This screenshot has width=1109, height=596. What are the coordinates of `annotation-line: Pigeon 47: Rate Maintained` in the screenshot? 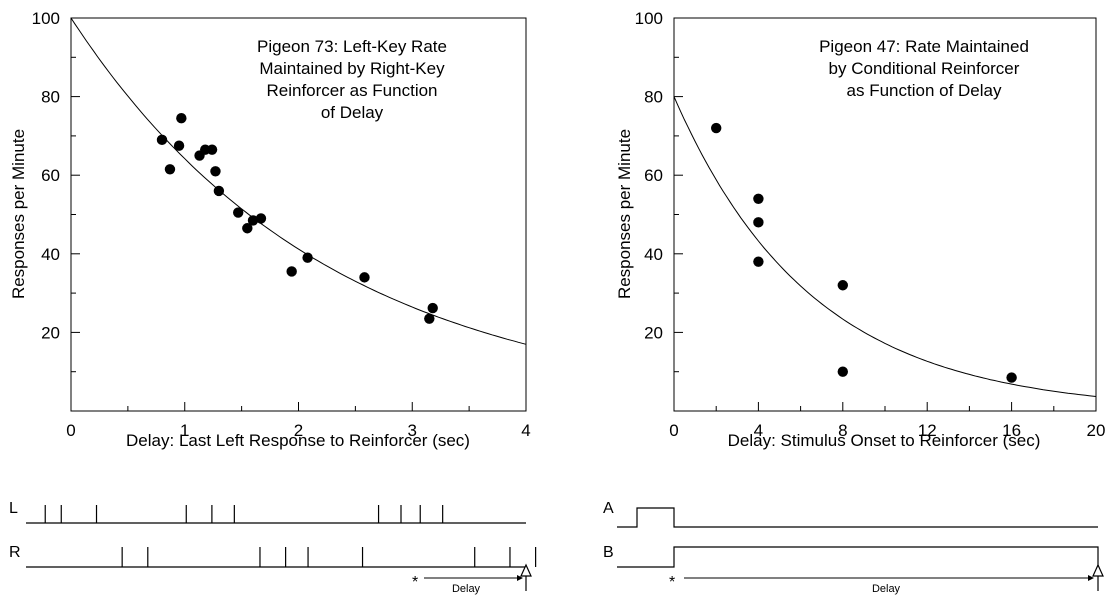 It's located at (924, 46).